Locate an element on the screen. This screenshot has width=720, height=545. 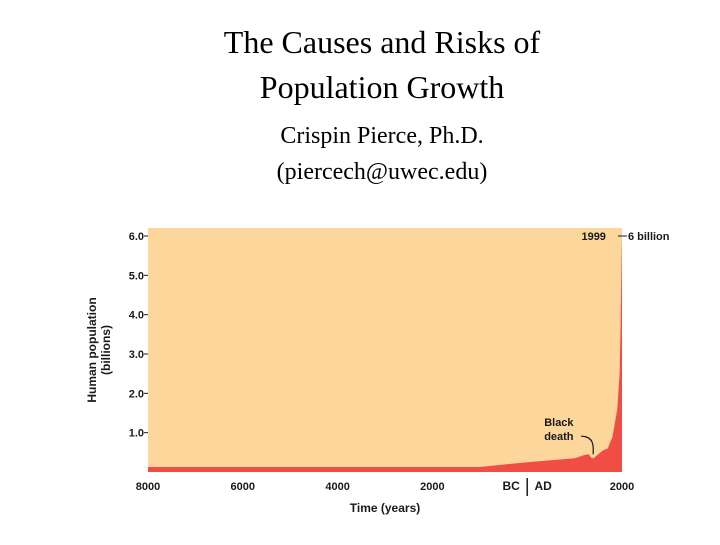
x-tick-label: 8000 is located at coordinates (148, 487).